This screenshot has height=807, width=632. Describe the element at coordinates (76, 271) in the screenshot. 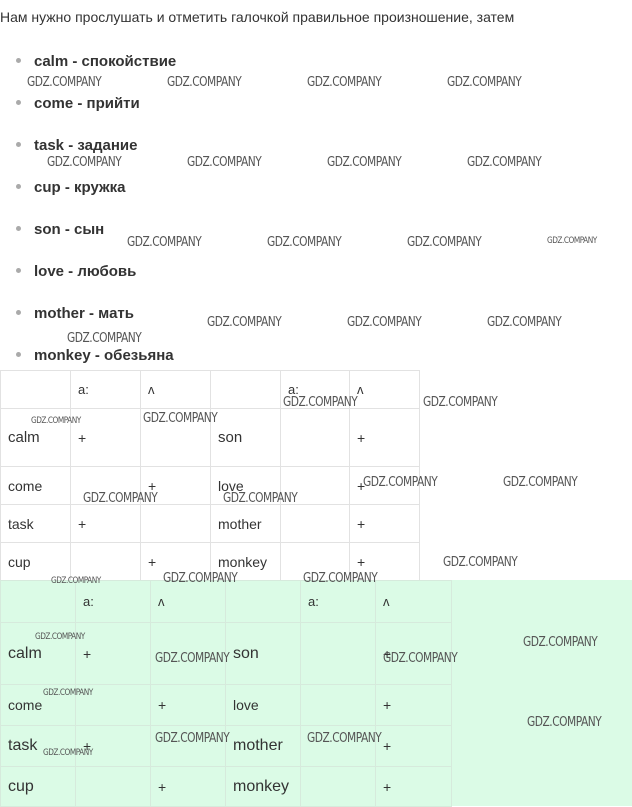

I see `list-item: love - любовь` at that location.